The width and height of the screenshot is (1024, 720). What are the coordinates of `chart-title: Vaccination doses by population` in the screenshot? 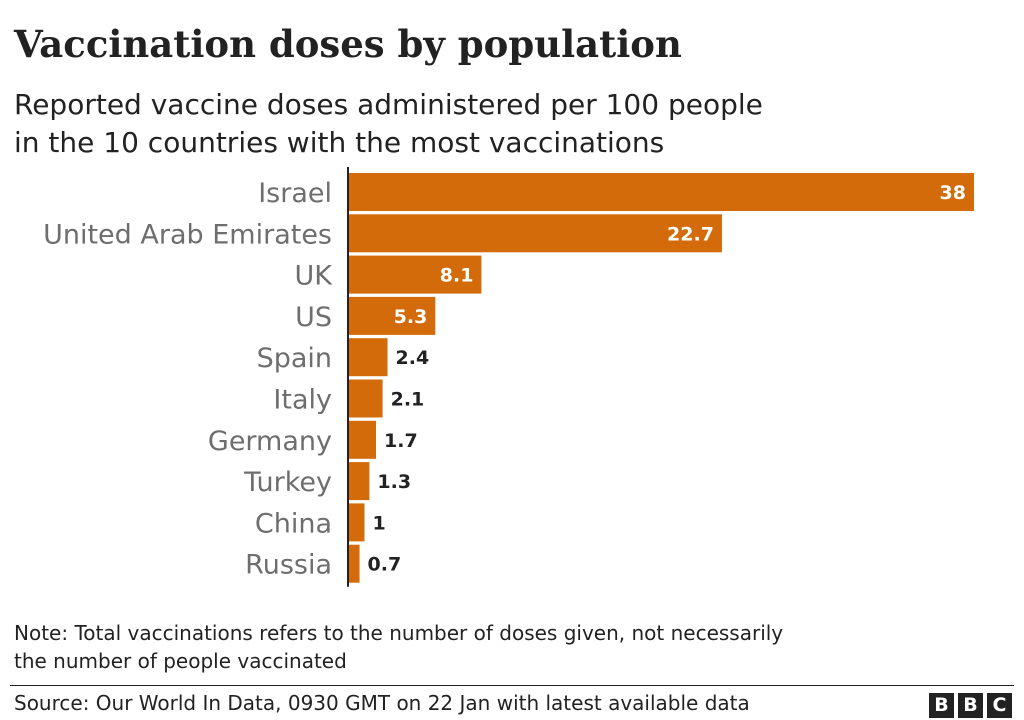 It's located at (348, 44).